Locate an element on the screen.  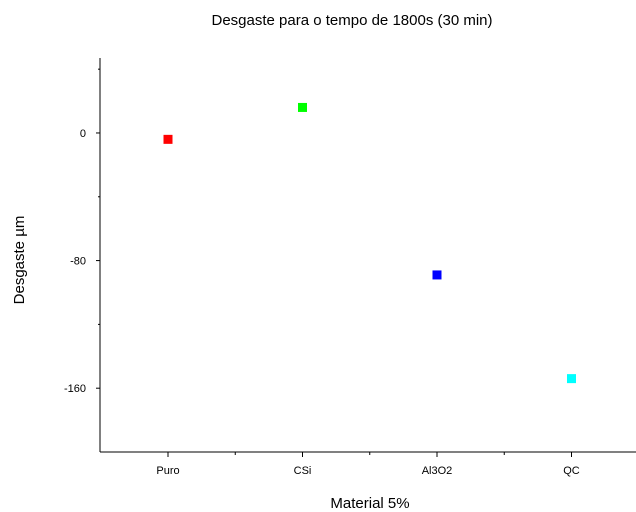
x-axis-label: Material 5% is located at coordinates (369, 503).